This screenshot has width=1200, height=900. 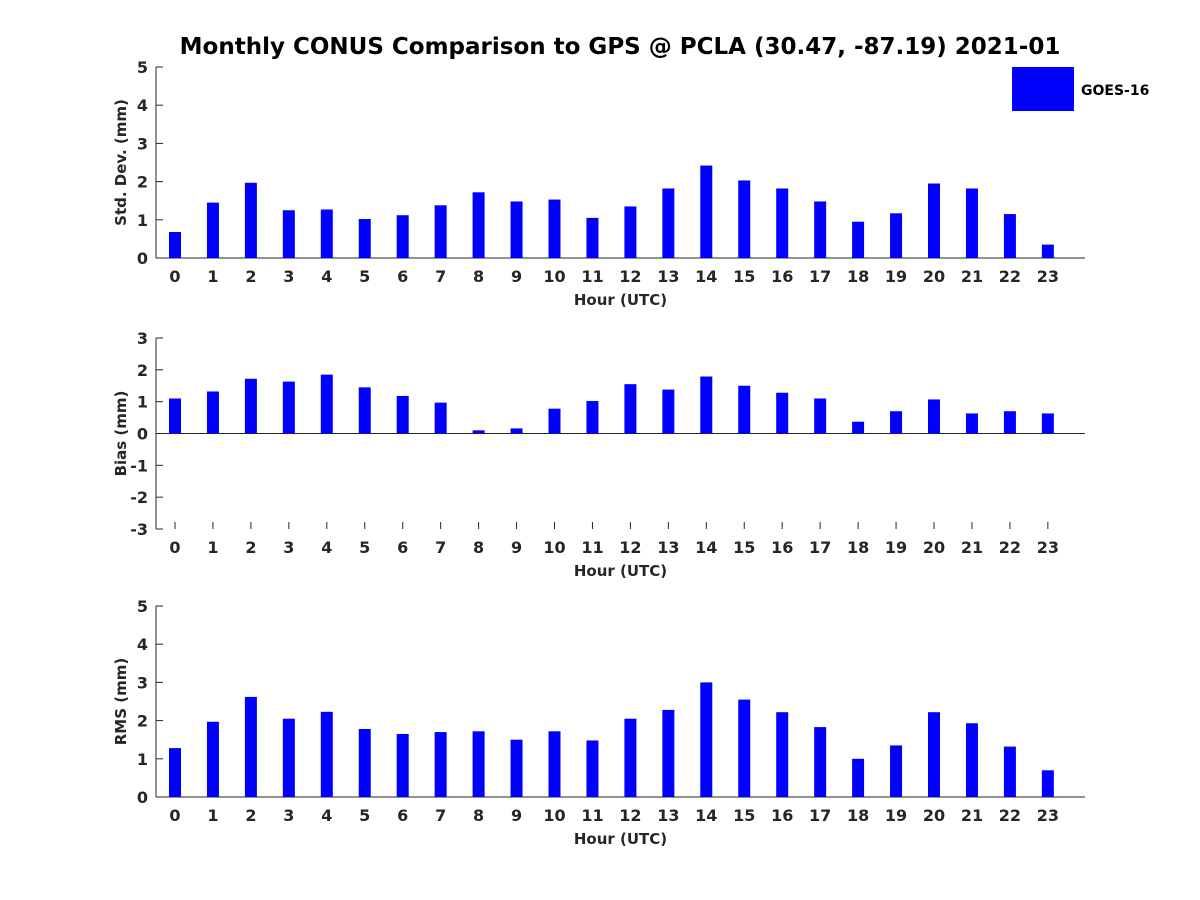 What do you see at coordinates (250, 815) in the screenshot?
I see `x-tick-label: 2` at bounding box center [250, 815].